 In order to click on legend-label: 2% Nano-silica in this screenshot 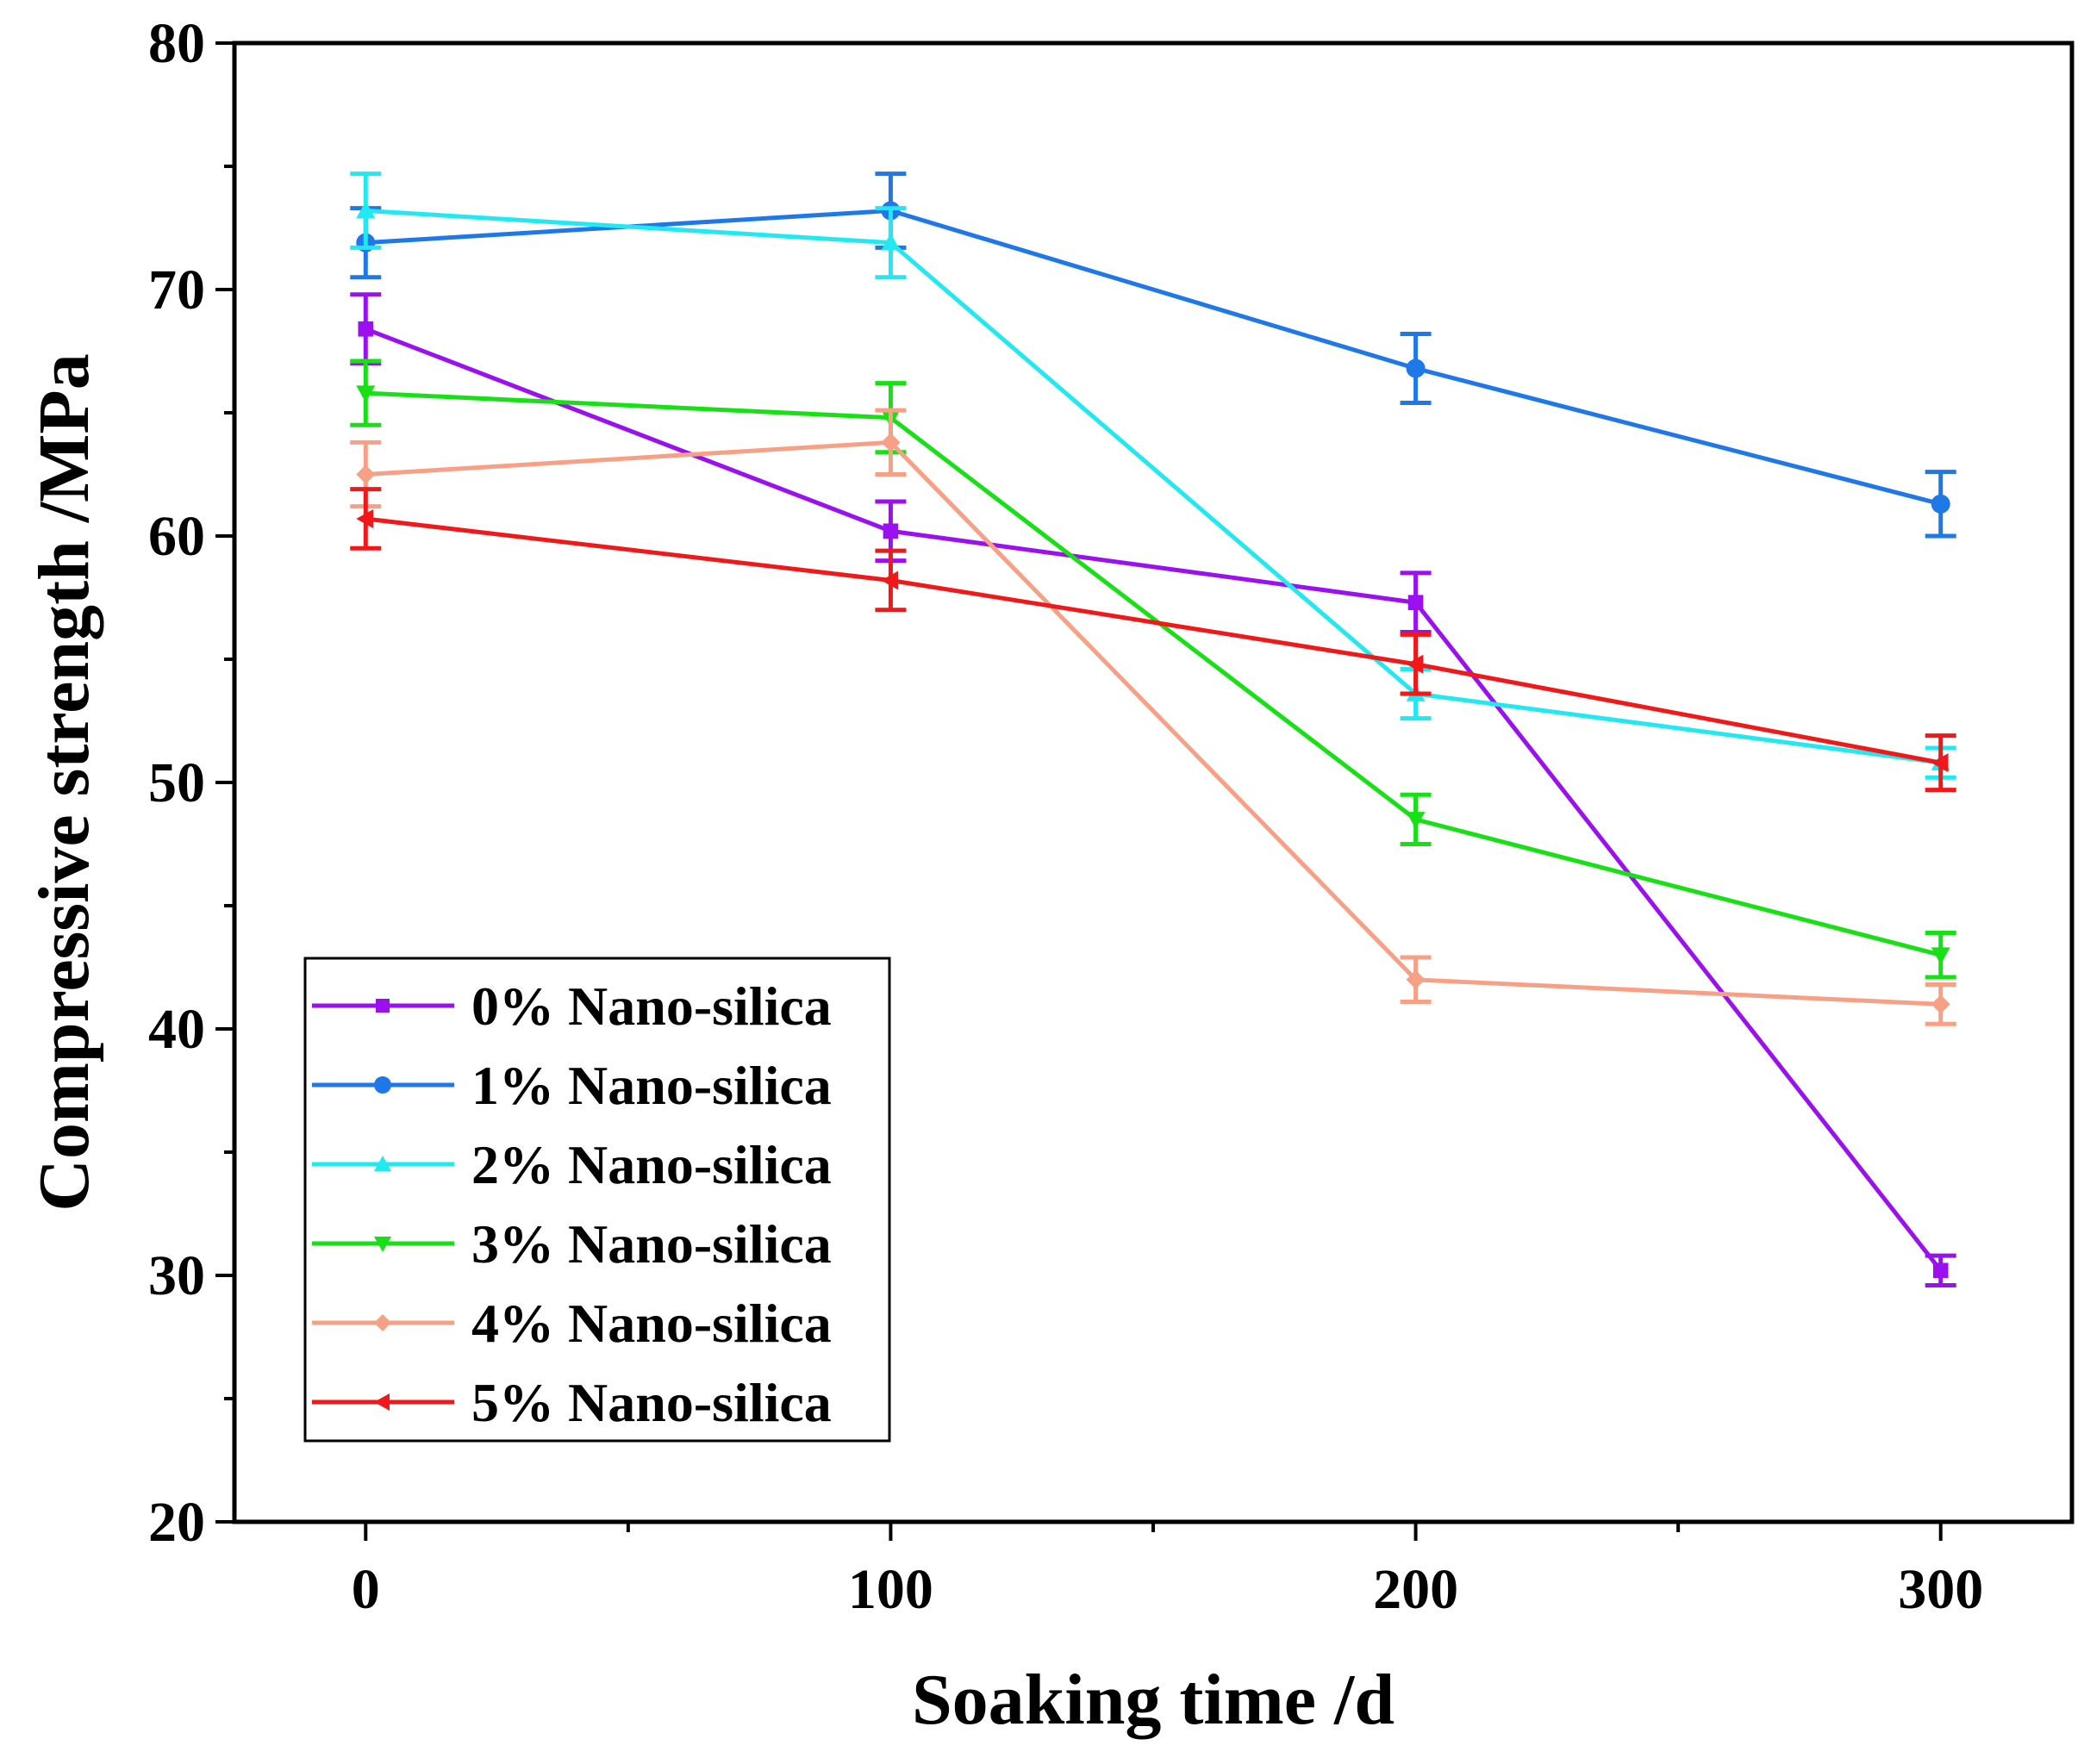, I will do `click(651, 1164)`.